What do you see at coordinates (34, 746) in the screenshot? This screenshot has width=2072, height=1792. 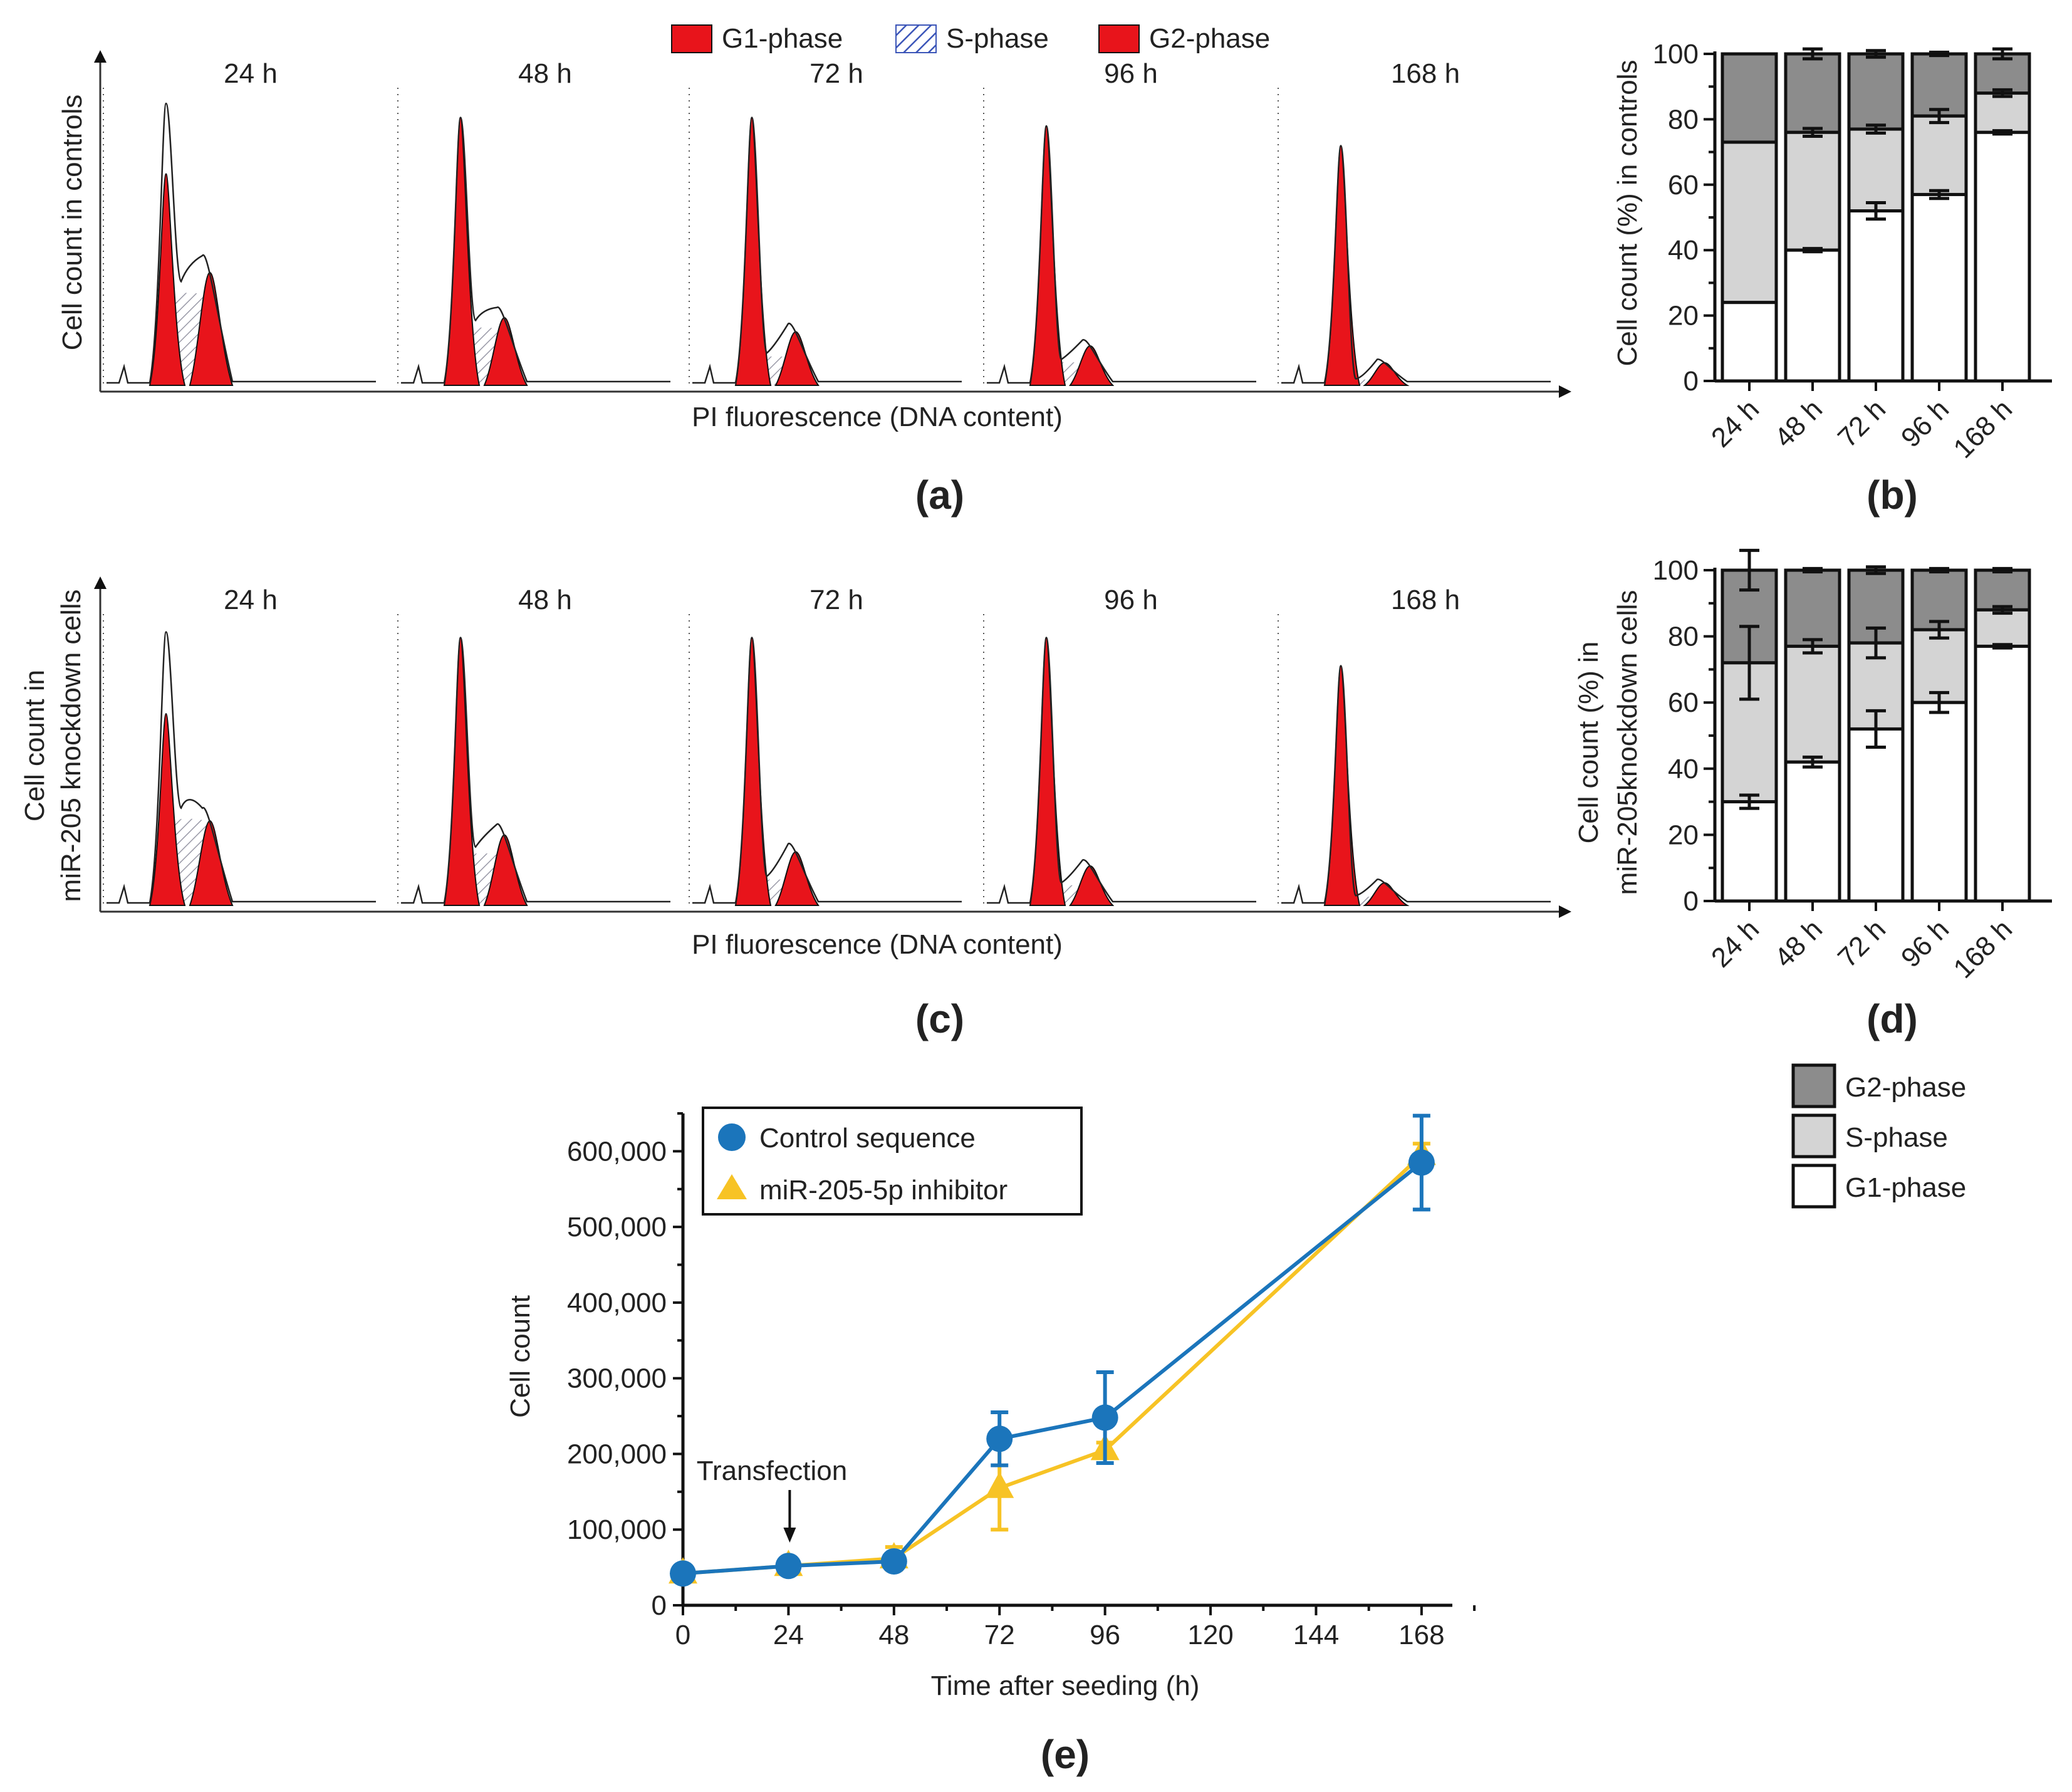 I see `panel-c-ylabel-line1: Cell count in` at bounding box center [34, 746].